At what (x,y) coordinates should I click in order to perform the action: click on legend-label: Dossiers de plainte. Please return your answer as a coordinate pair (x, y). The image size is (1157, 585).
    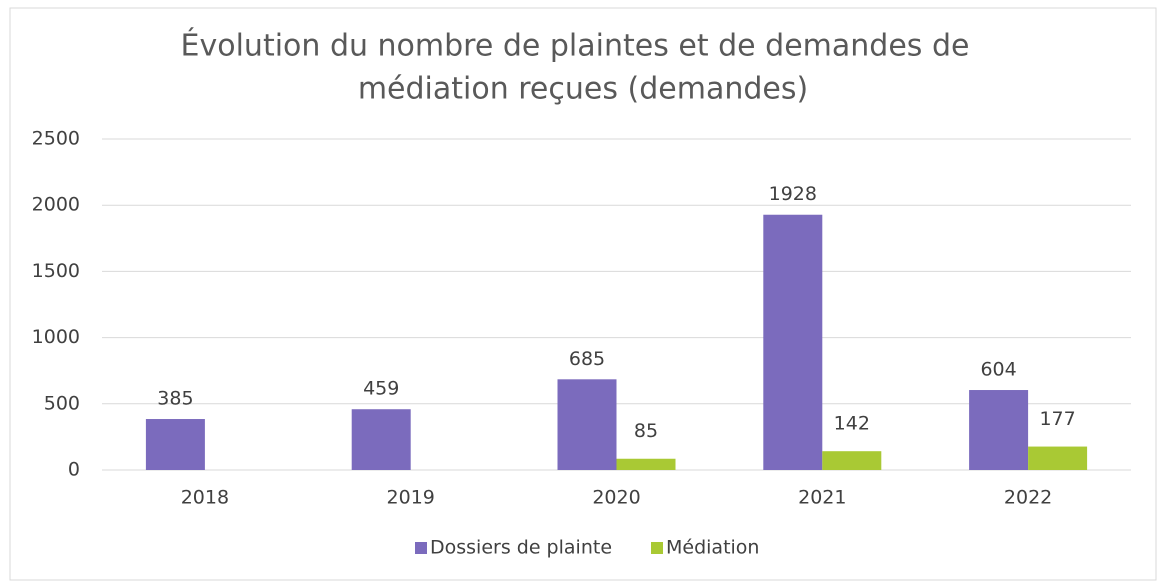
    Looking at the image, I should click on (521, 548).